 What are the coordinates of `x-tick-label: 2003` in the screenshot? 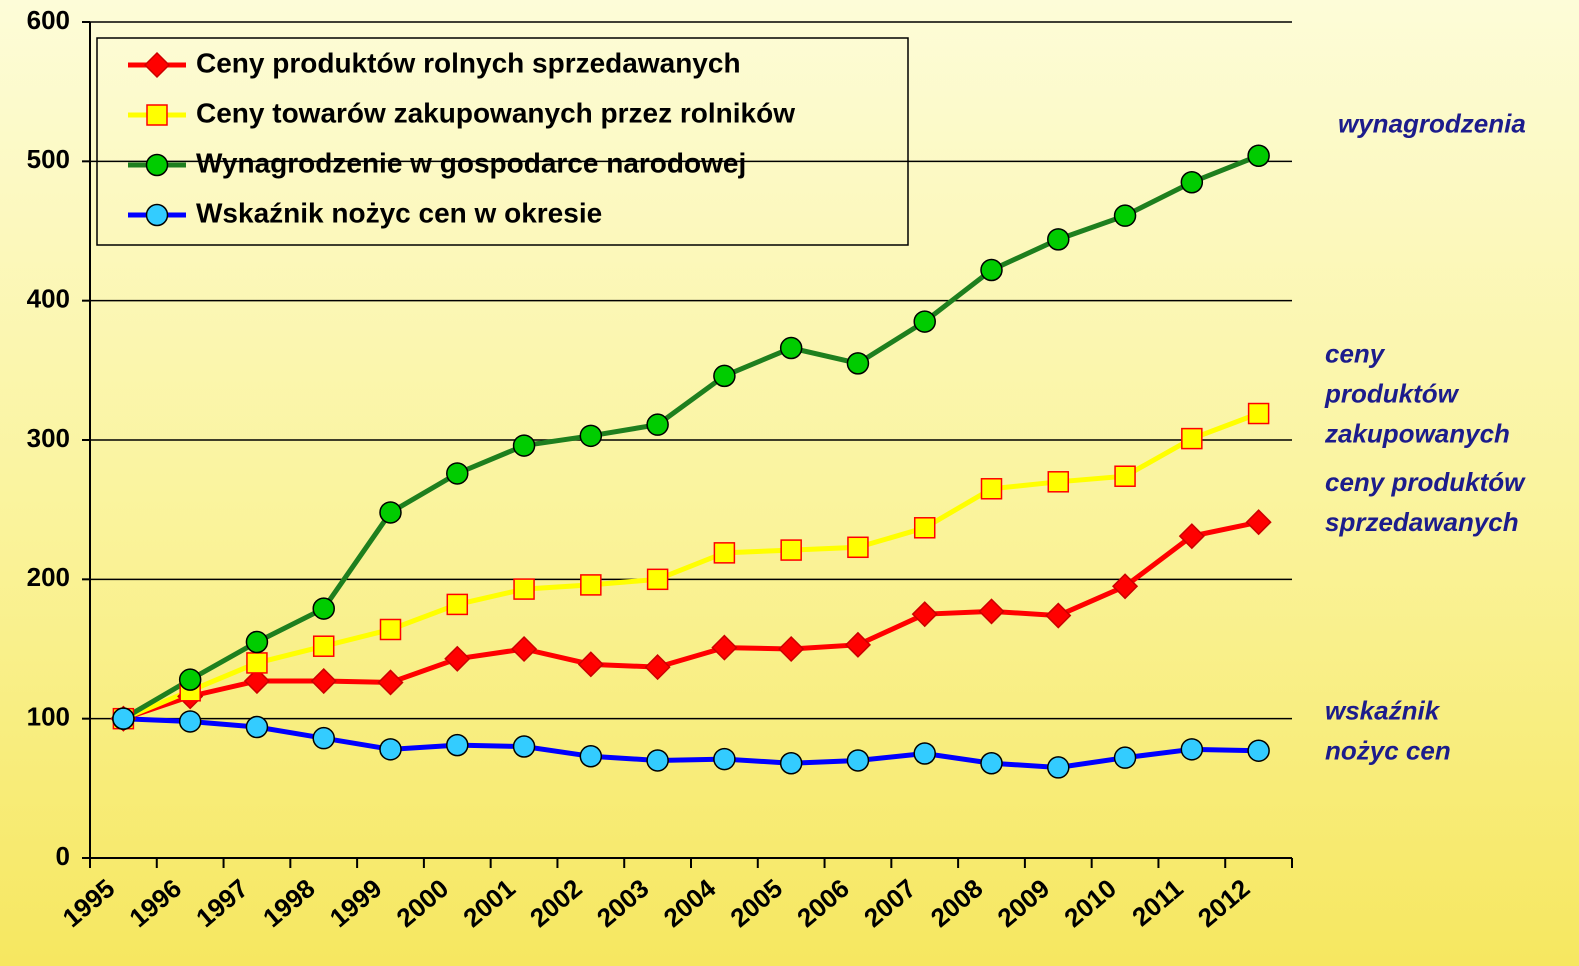 It's located at (623, 903).